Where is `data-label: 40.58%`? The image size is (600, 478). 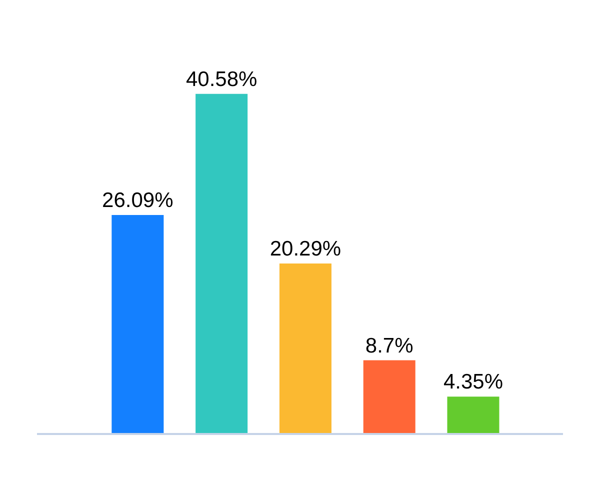
data-label: 40.58% is located at coordinates (222, 79).